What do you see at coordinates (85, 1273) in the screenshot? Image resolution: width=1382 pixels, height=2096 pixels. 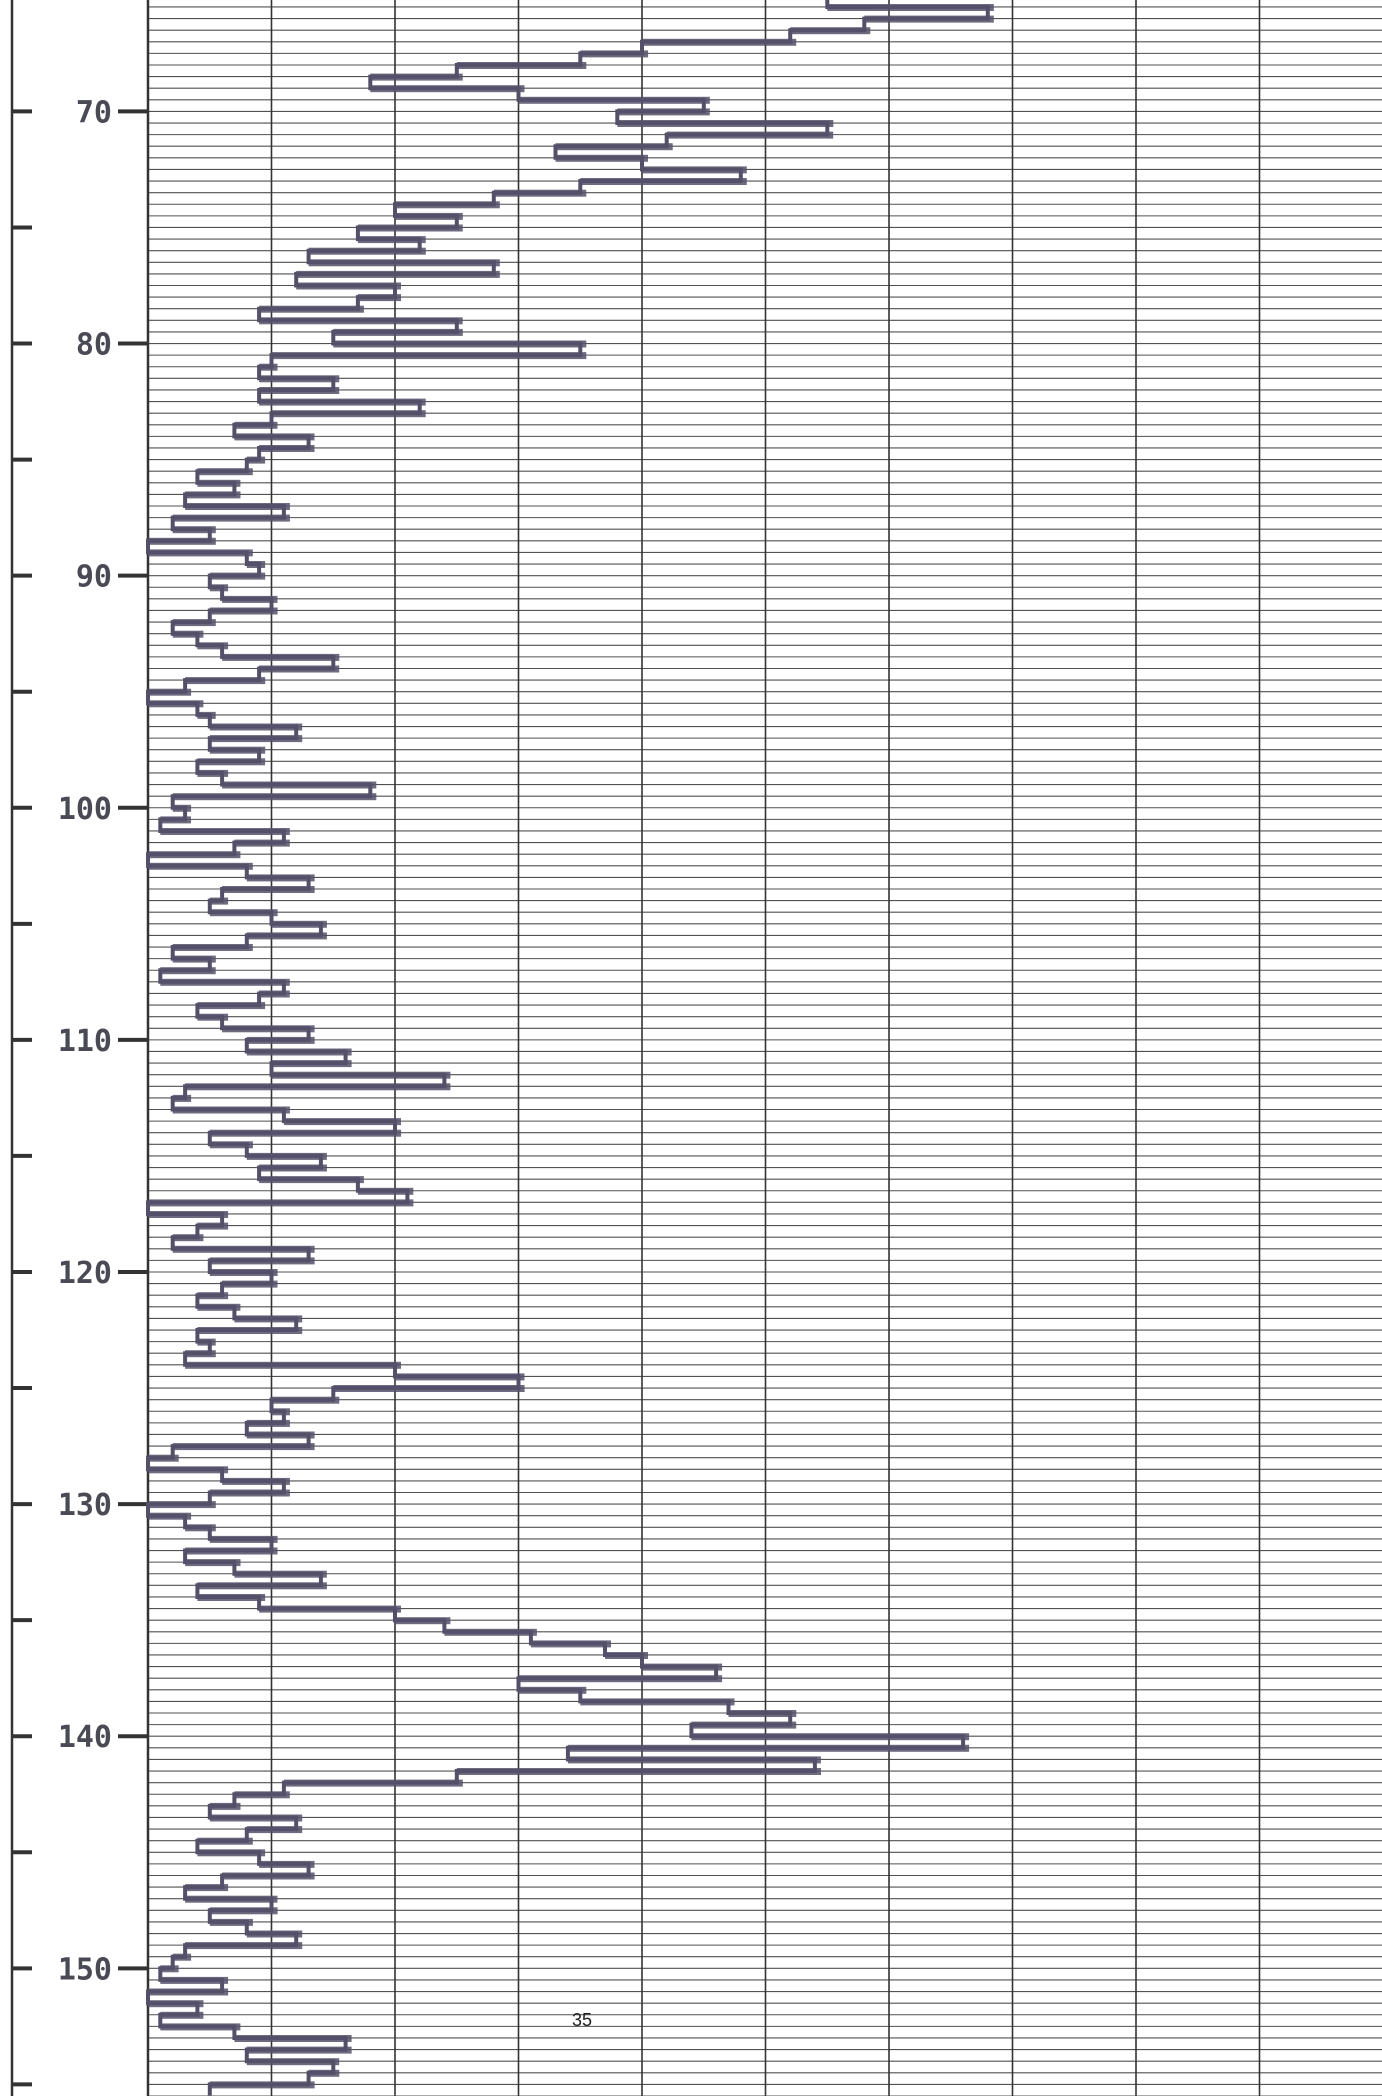 I see `depth-tick-label: 120` at bounding box center [85, 1273].